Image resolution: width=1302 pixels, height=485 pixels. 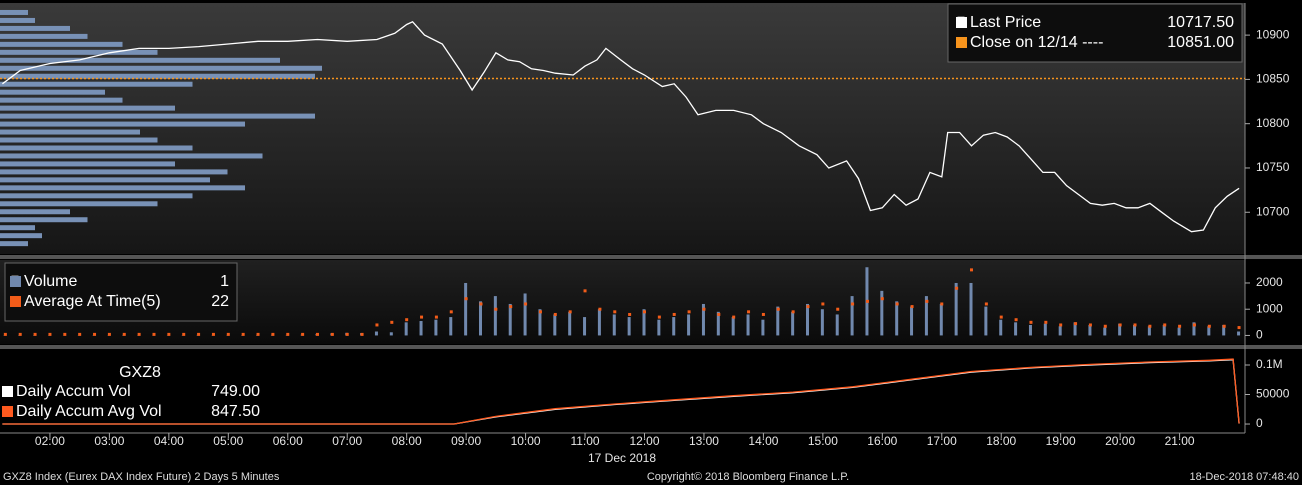 I want to click on x-tick-label: 21:00, so click(x=1180, y=441).